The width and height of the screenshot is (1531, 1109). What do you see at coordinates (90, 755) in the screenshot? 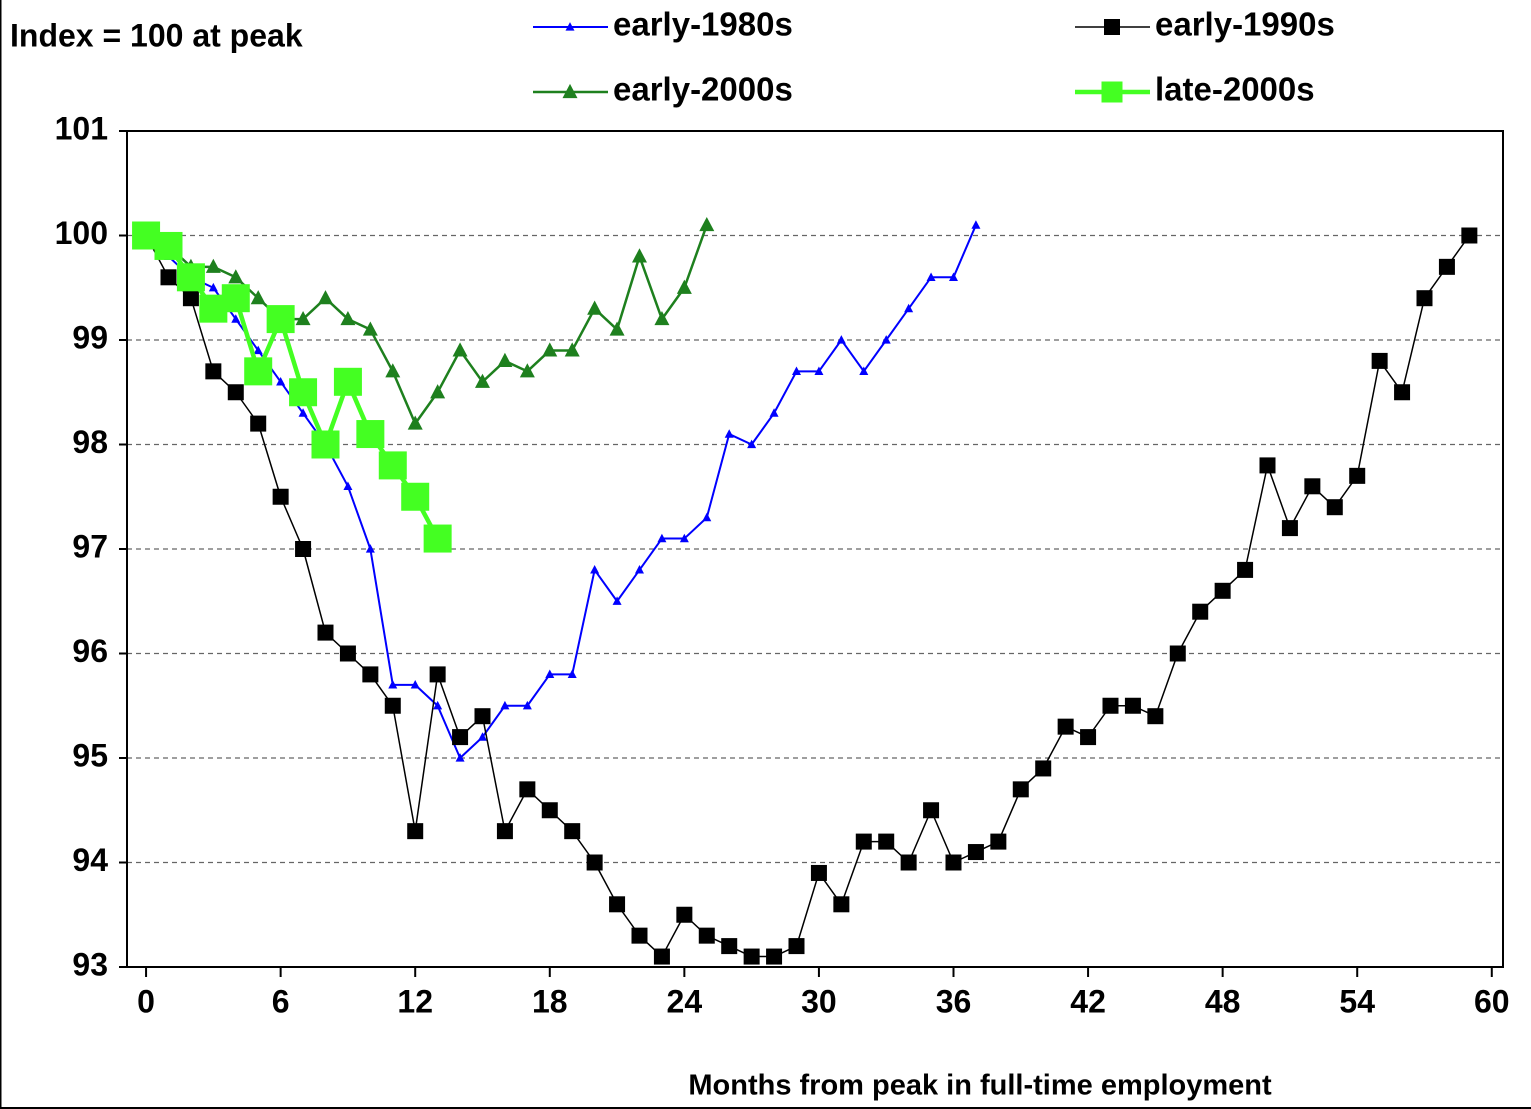
I see `y-tick-label: 95` at bounding box center [90, 755].